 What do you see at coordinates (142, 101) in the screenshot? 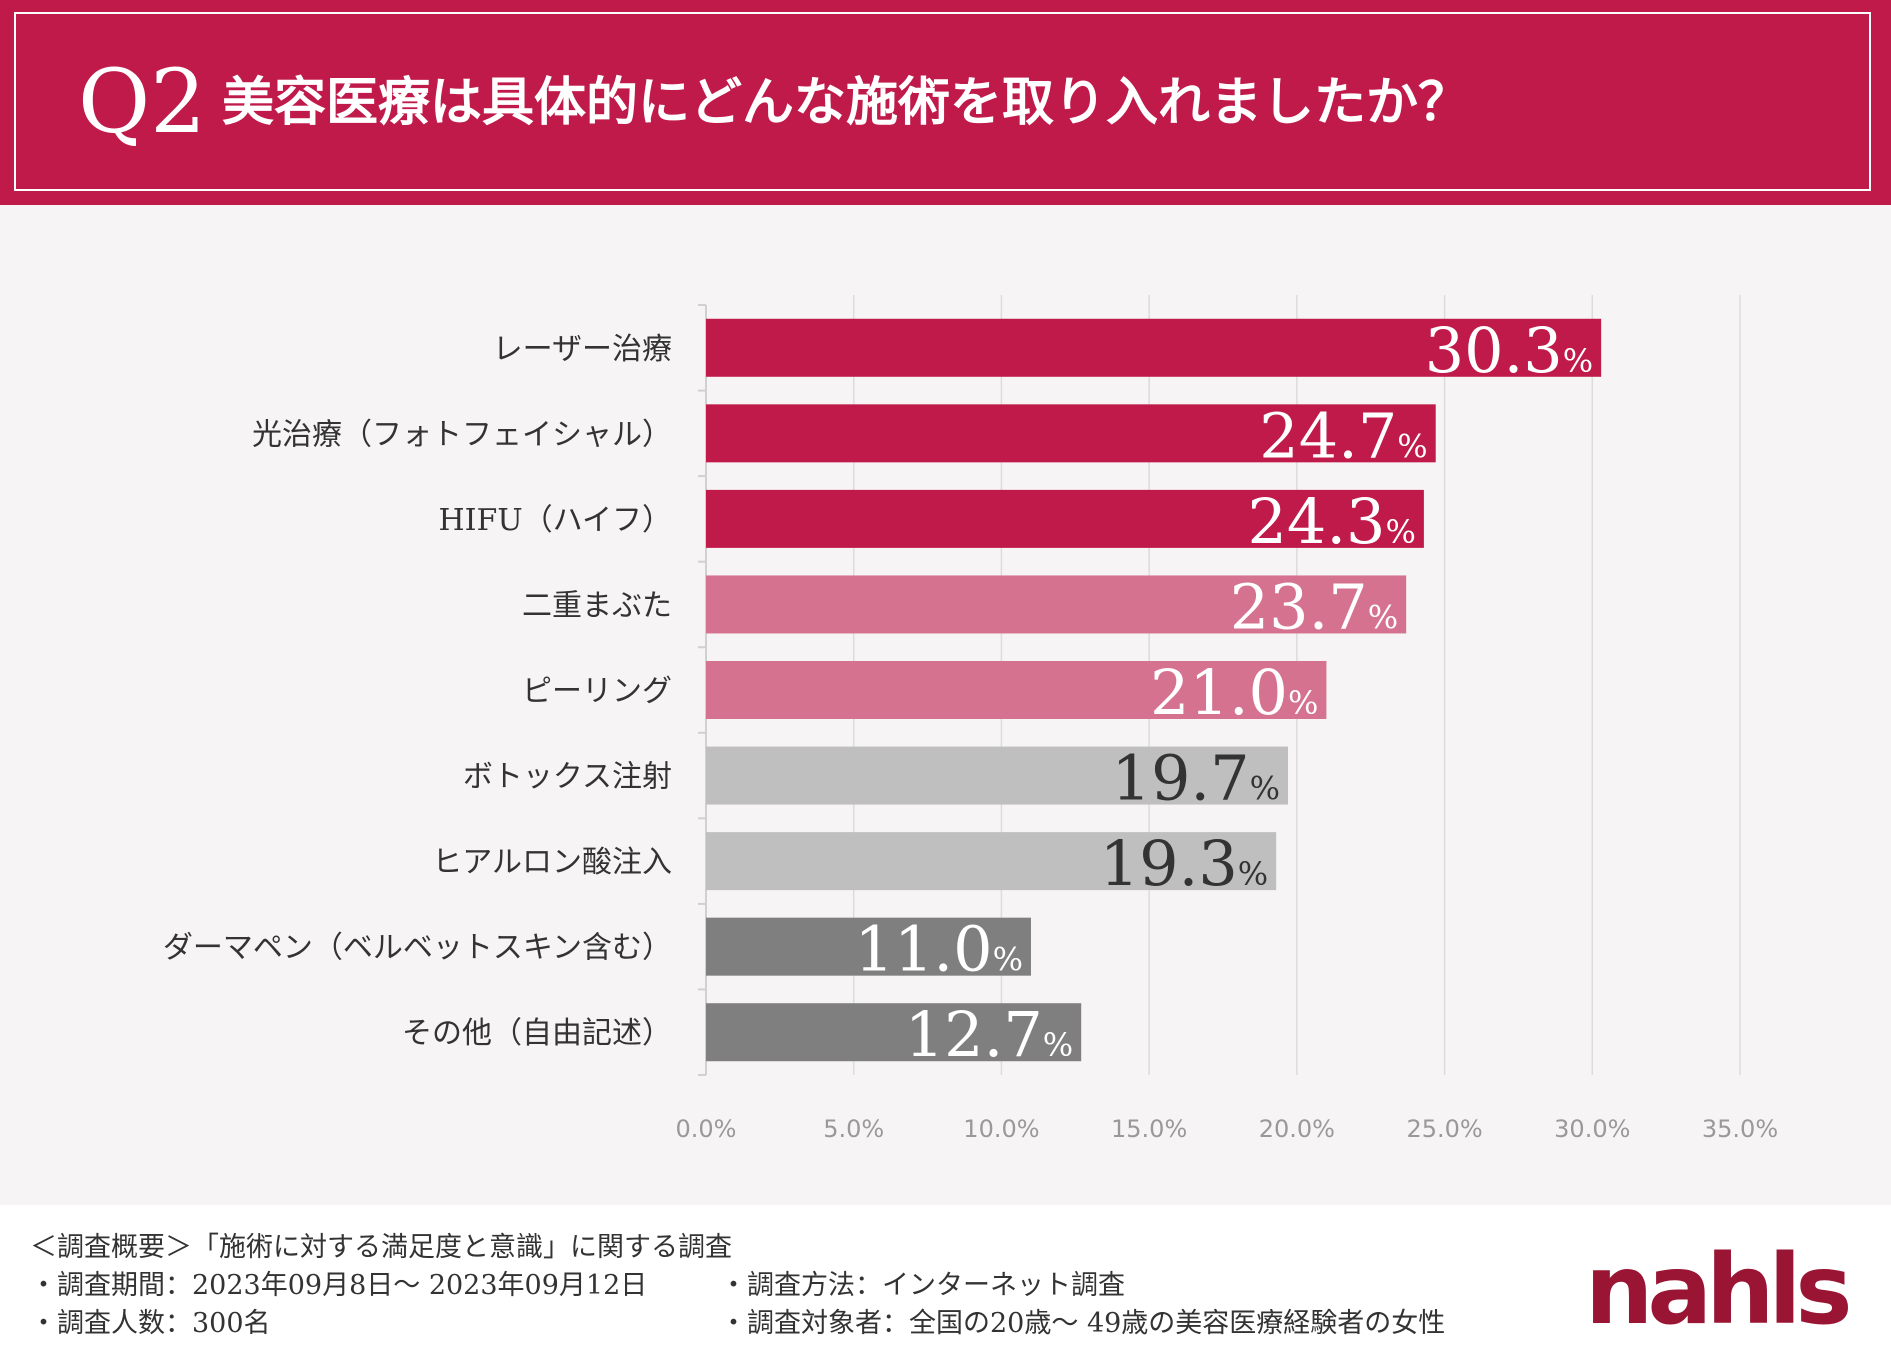
I see `question-number: Q2` at bounding box center [142, 101].